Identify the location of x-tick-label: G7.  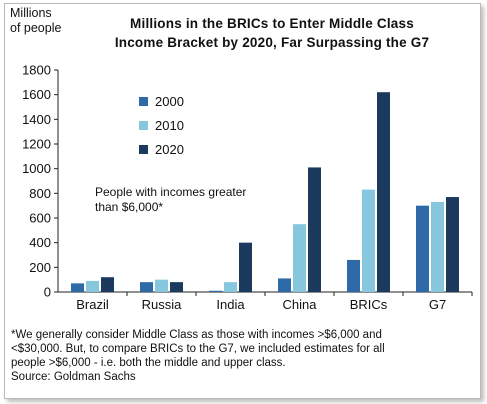
(437, 304).